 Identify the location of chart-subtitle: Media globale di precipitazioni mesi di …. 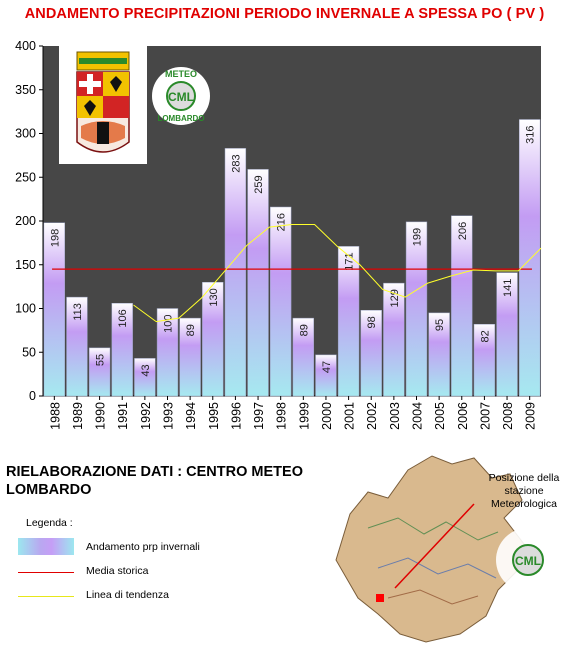
(294, 39).